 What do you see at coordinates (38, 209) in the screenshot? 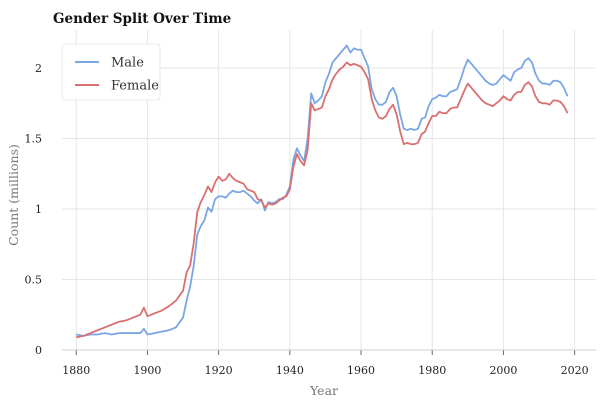
I see `y-tick-label: 1` at bounding box center [38, 209].